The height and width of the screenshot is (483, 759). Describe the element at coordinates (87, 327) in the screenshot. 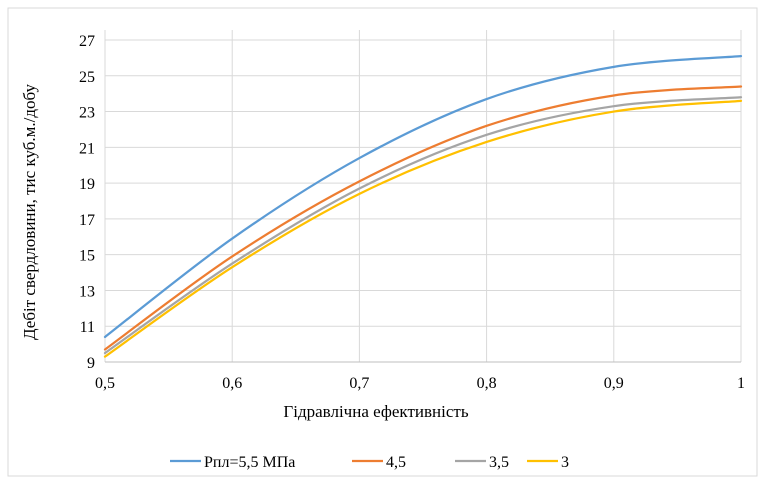

I see `y-tick-label: 11` at that location.